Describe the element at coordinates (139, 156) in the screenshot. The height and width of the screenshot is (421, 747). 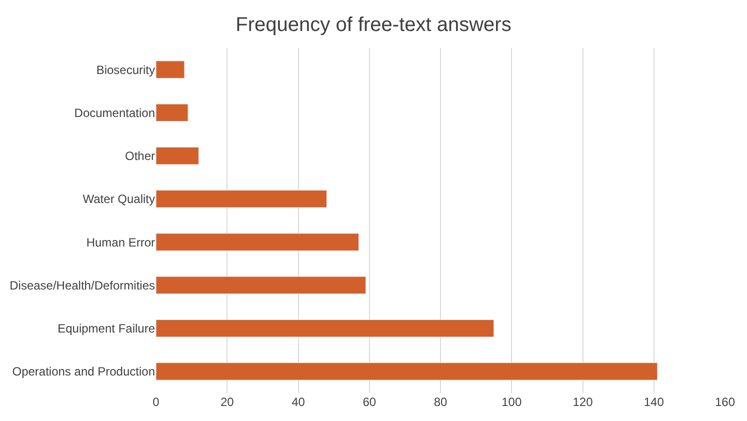
I see `y-tick-label: Other` at that location.